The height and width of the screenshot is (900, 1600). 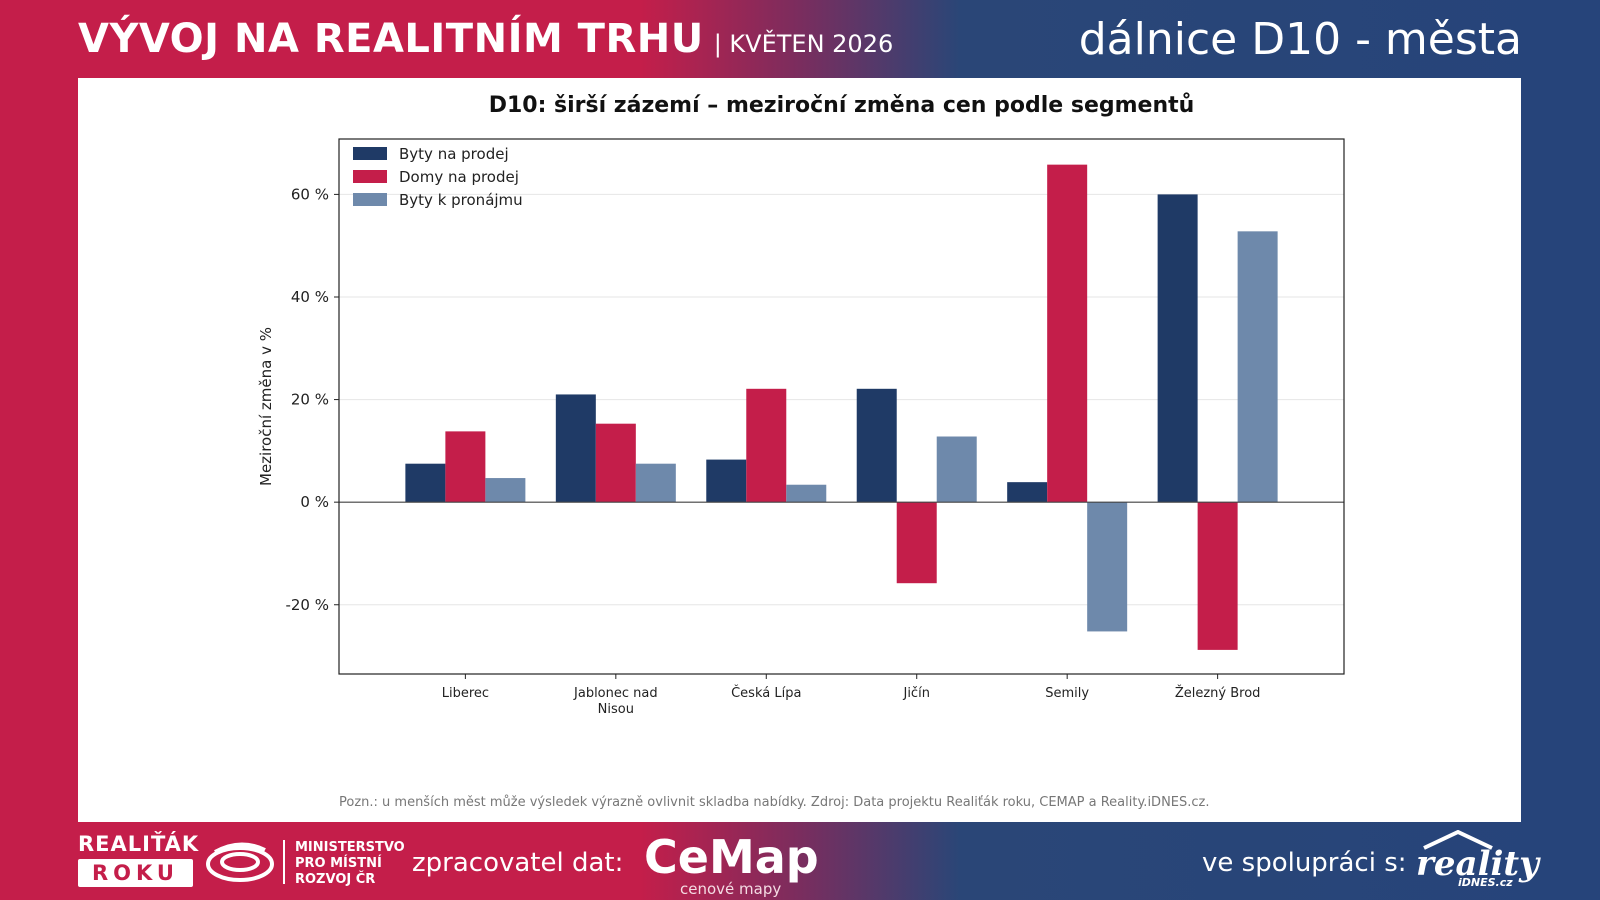 I want to click on cooperation-label: ve spolupráci s:, so click(x=1304, y=863).